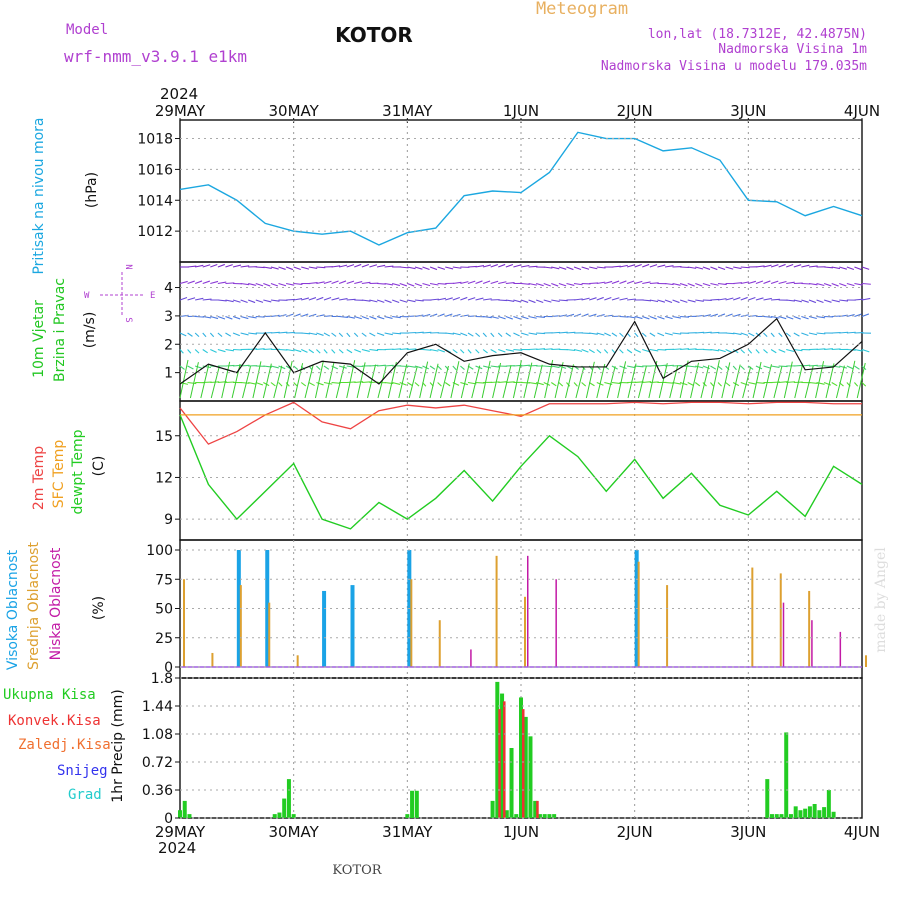  What do you see at coordinates (119, 293) in the screenshot?
I see `compass-rose: N S E W` at bounding box center [119, 293].